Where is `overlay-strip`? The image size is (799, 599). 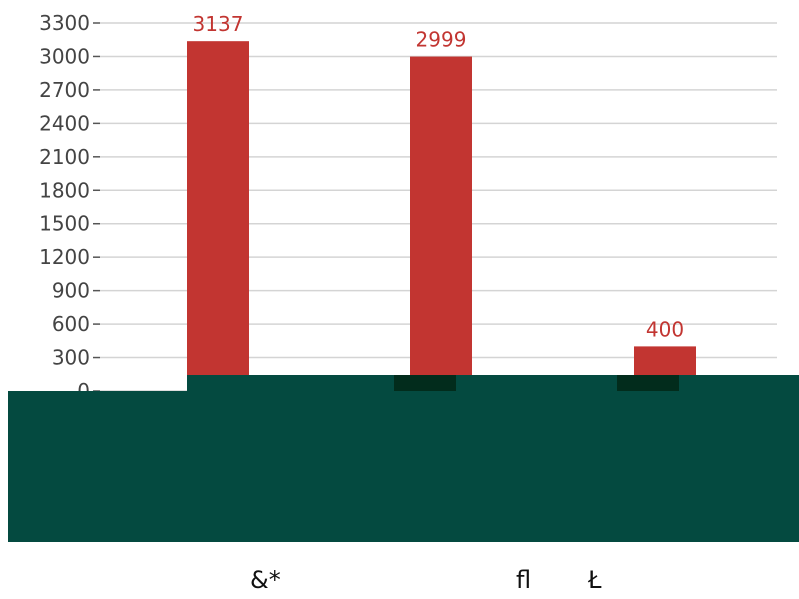 overlay-strip is located at coordinates (493, 383).